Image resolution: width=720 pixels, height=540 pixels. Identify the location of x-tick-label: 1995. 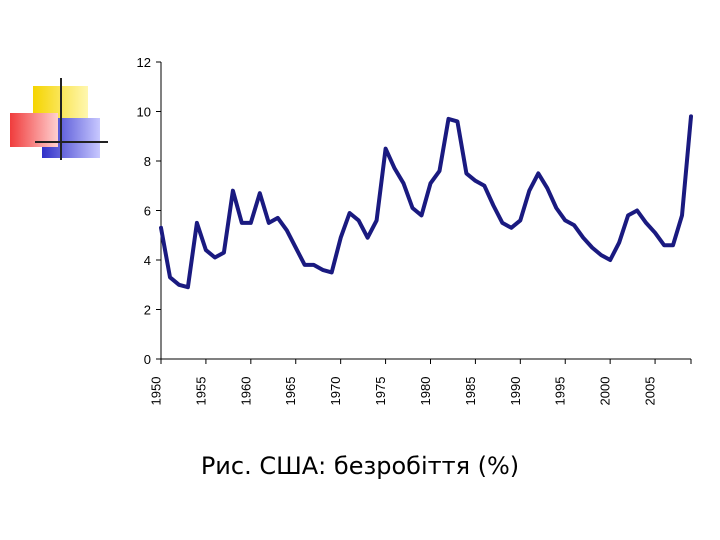
(560, 391).